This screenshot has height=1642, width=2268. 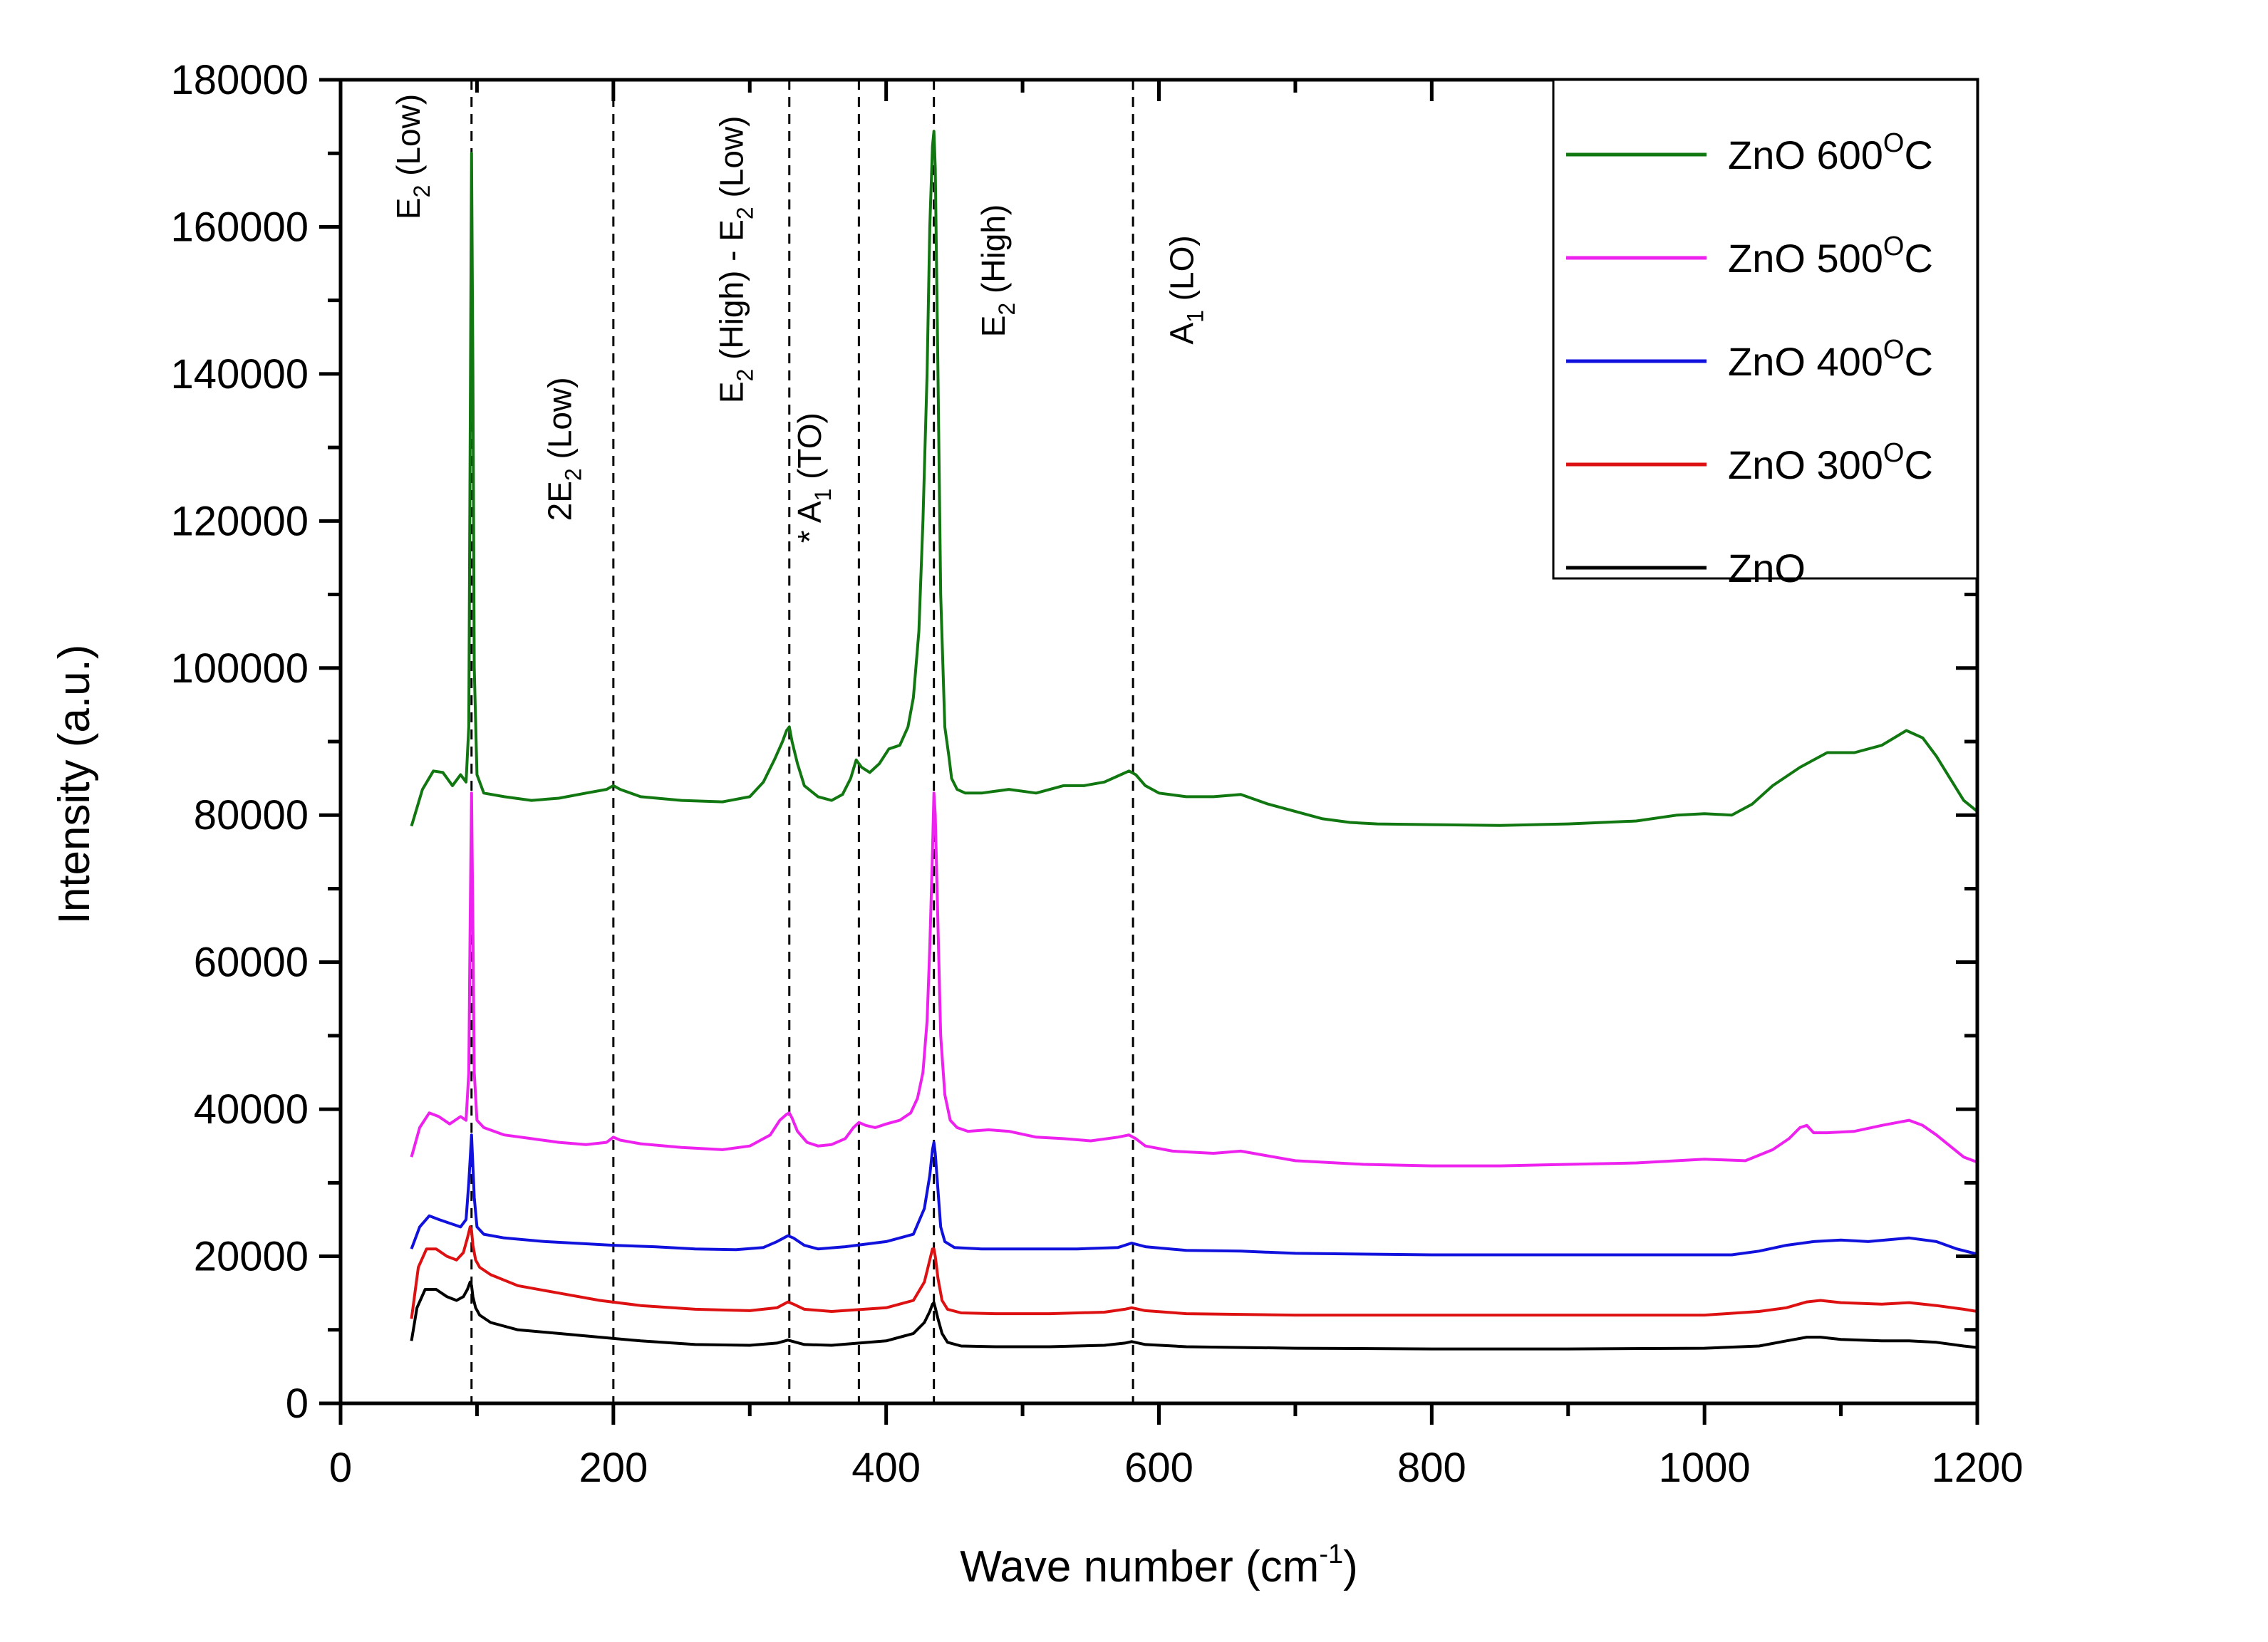 What do you see at coordinates (1158, 1468) in the screenshot?
I see `x-tick-label: 600` at bounding box center [1158, 1468].